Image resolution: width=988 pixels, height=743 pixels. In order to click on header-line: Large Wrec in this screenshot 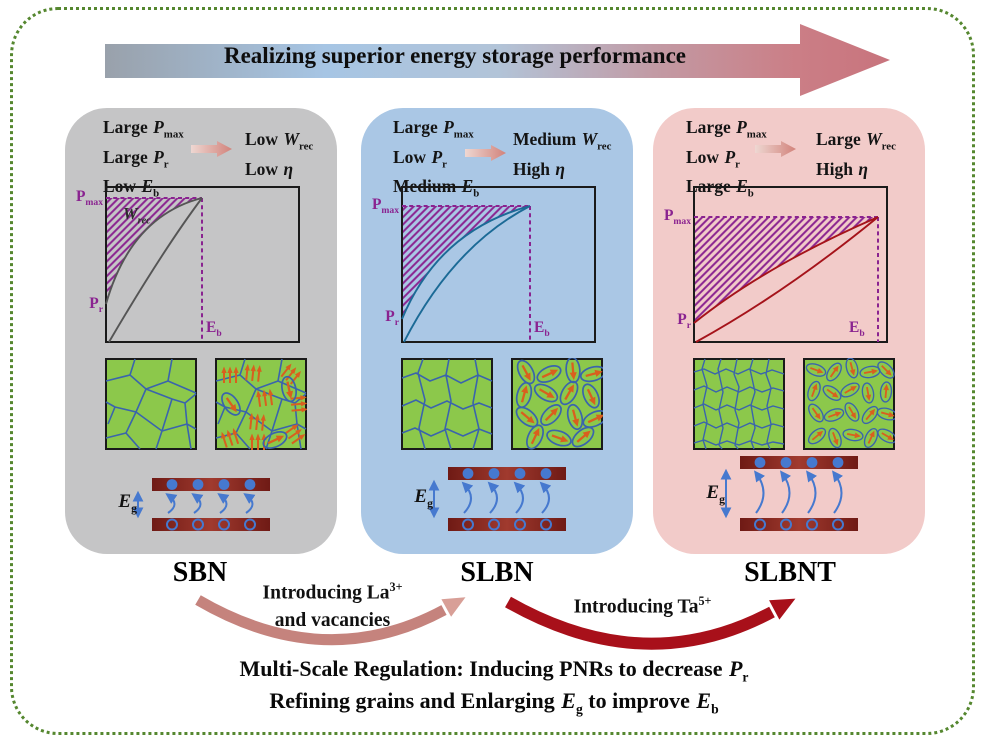, I will do `click(856, 141)`.